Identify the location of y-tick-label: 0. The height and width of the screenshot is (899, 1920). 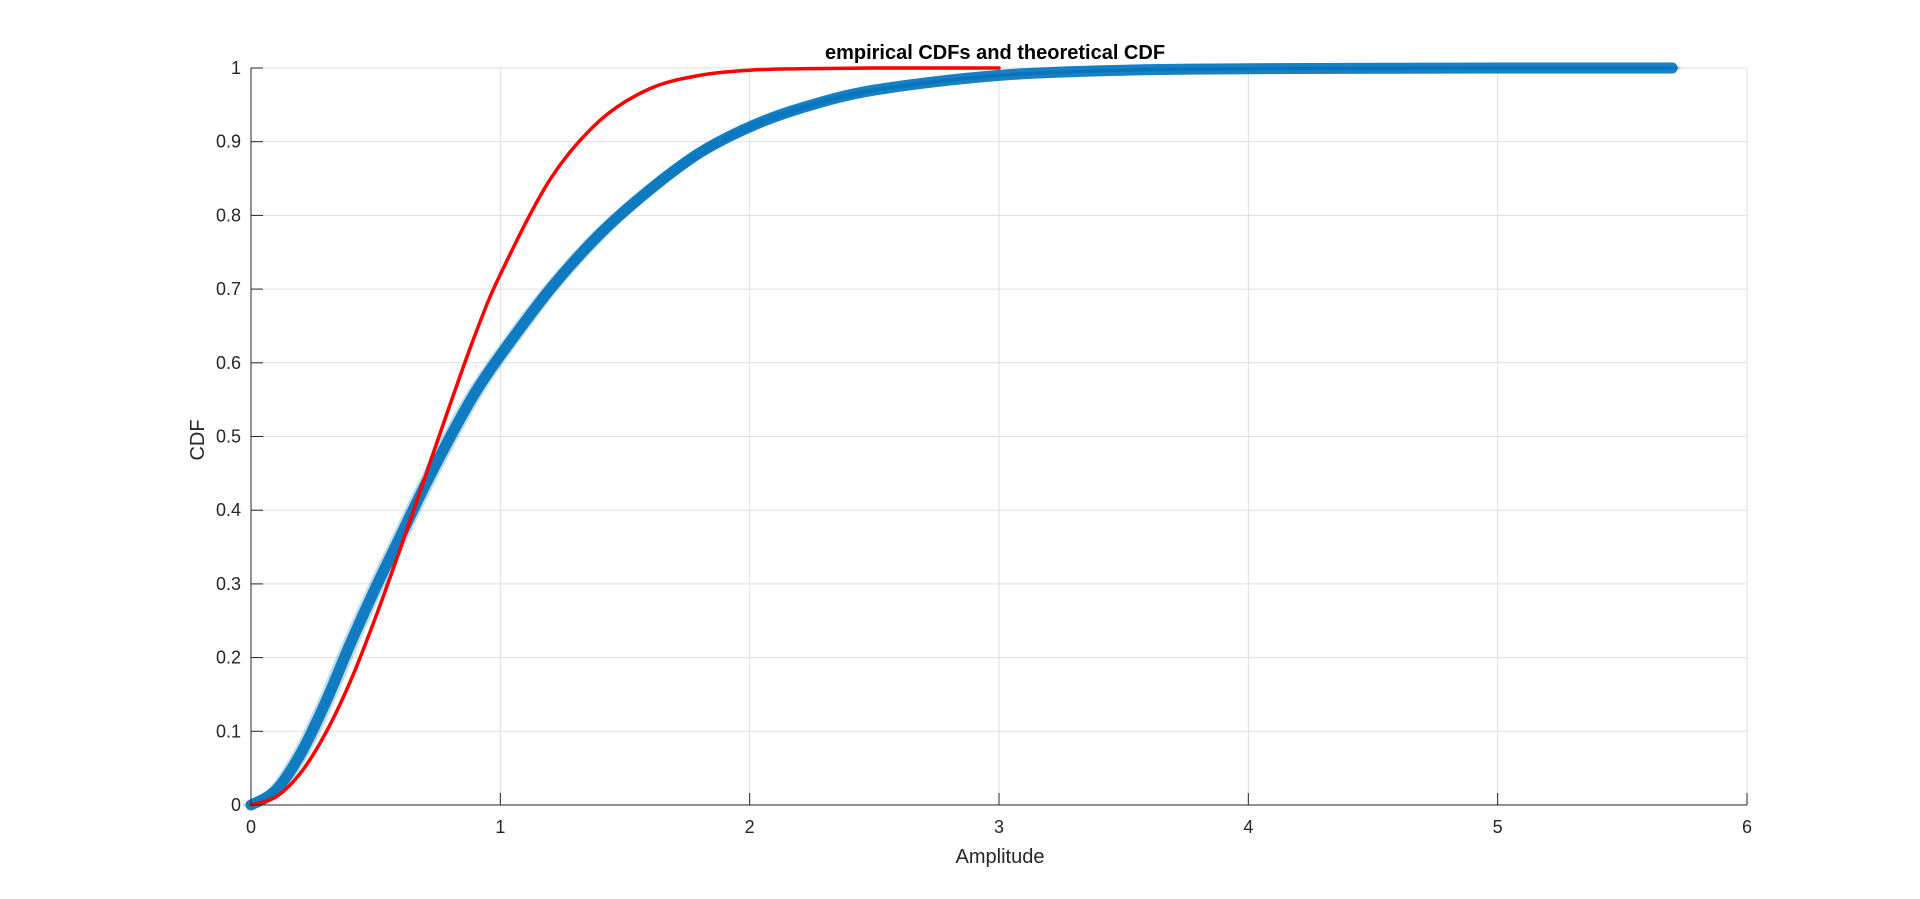
(236, 805).